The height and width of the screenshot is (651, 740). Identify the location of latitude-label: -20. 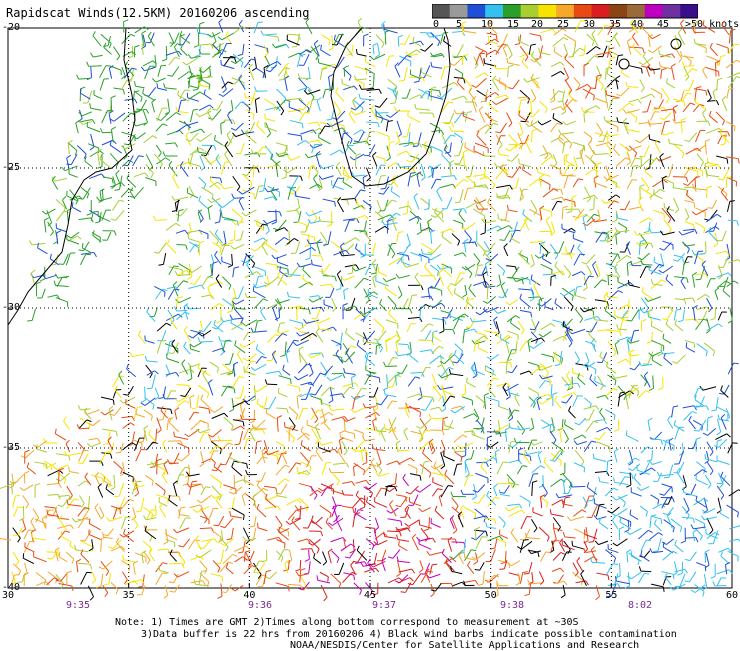
(11, 27).